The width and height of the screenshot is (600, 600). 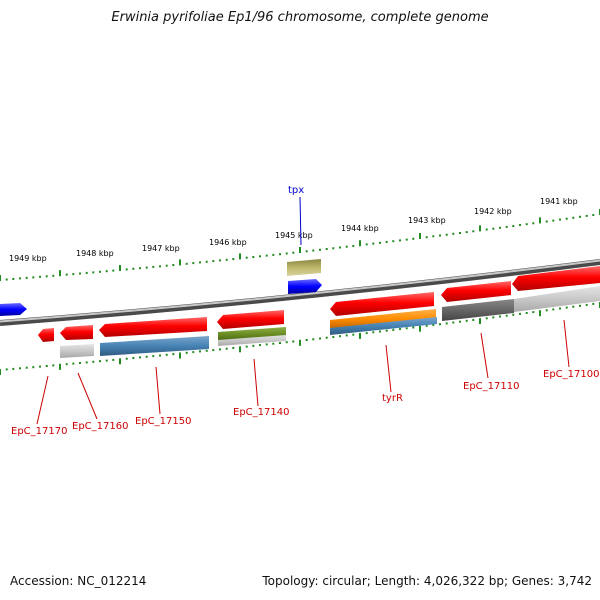 I want to click on scale-ticks-upper, so click(x=300, y=245).